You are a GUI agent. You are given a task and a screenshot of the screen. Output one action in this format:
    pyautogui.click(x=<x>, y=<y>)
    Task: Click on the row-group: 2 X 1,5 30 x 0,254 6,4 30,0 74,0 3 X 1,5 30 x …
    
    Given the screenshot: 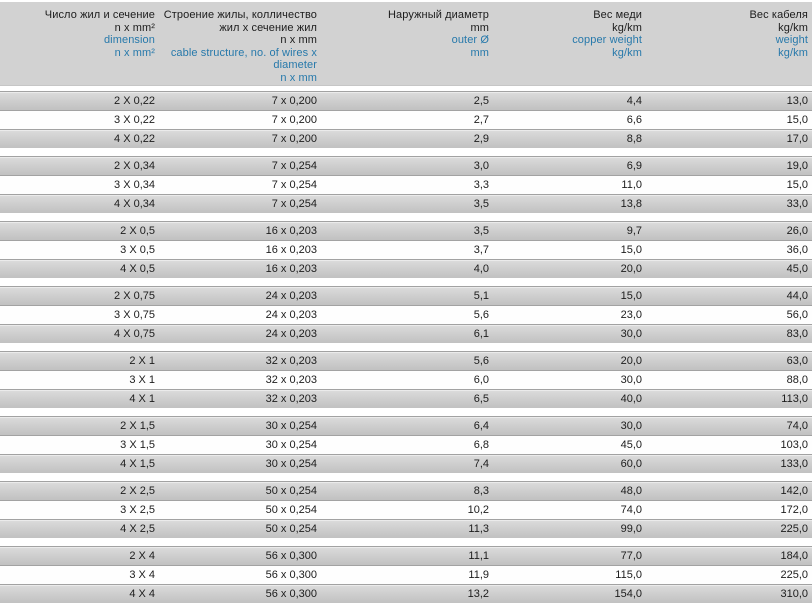 What is the action you would take?
    pyautogui.click(x=406, y=444)
    